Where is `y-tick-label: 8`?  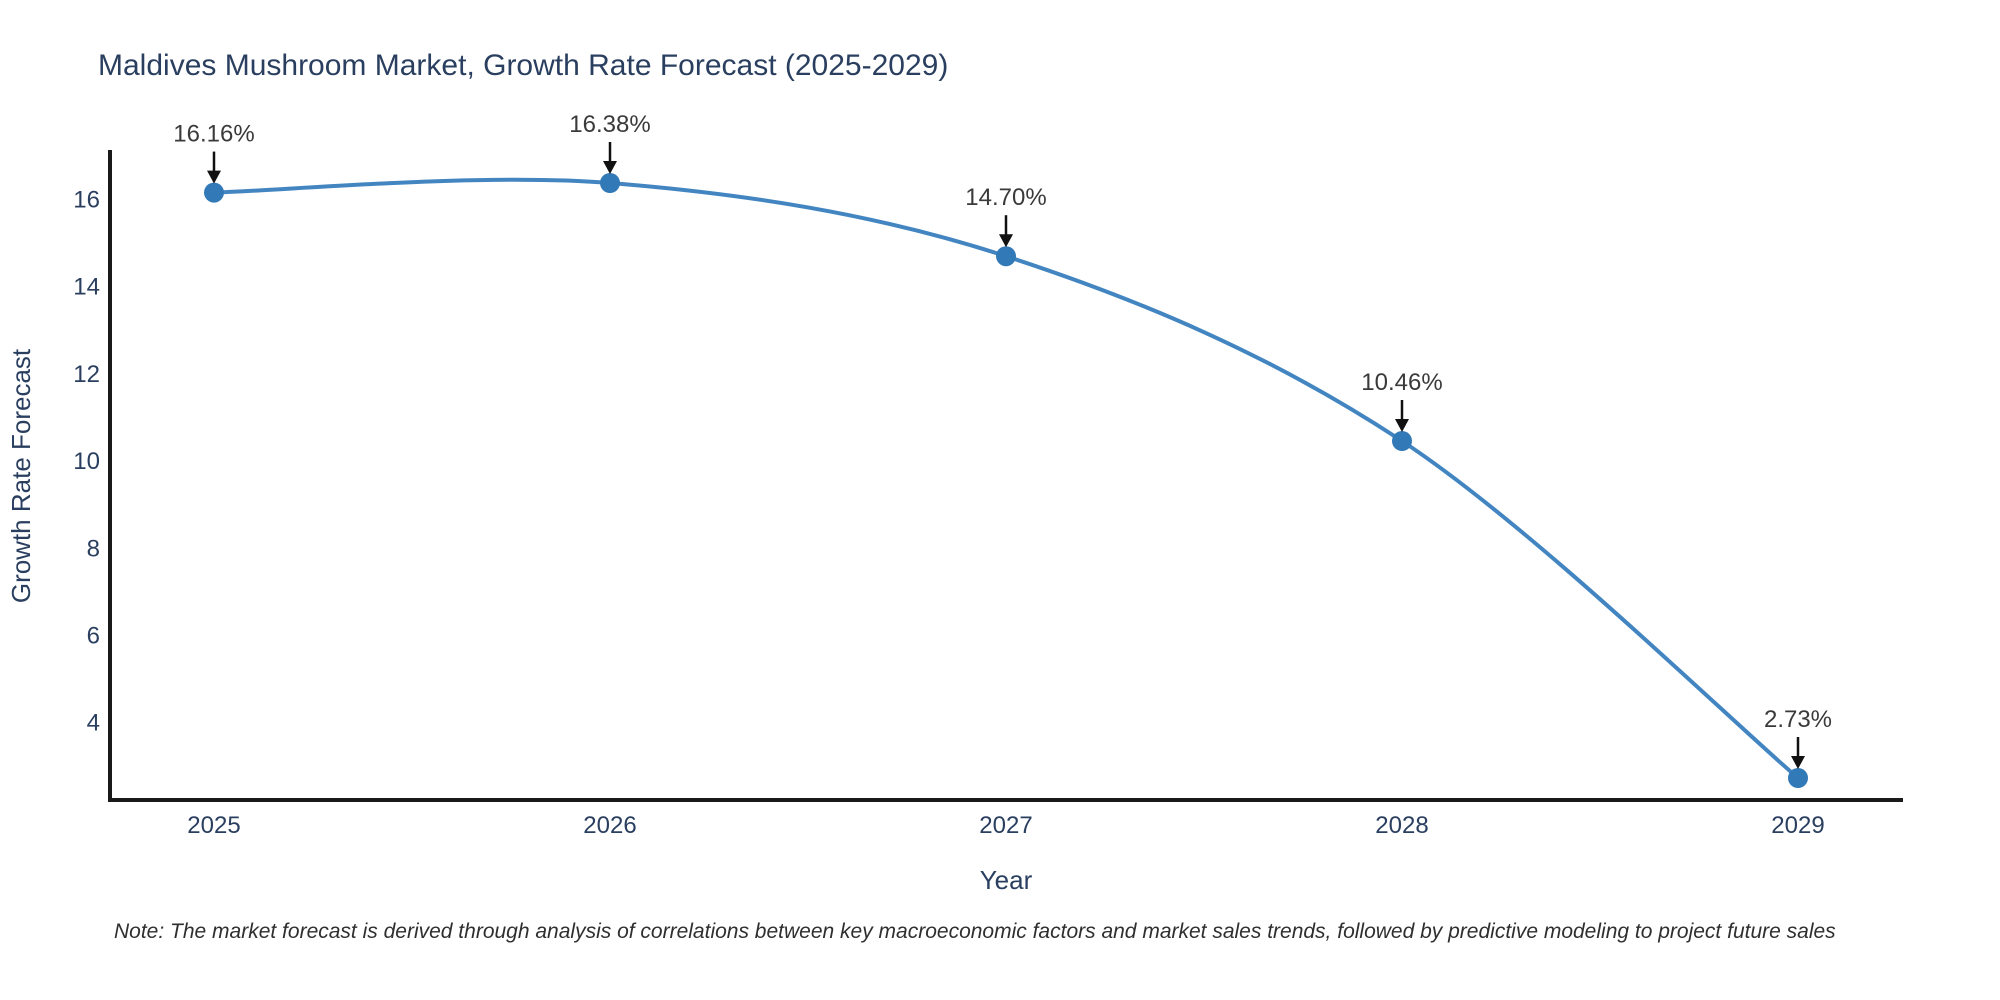
y-tick-label: 8 is located at coordinates (93, 548).